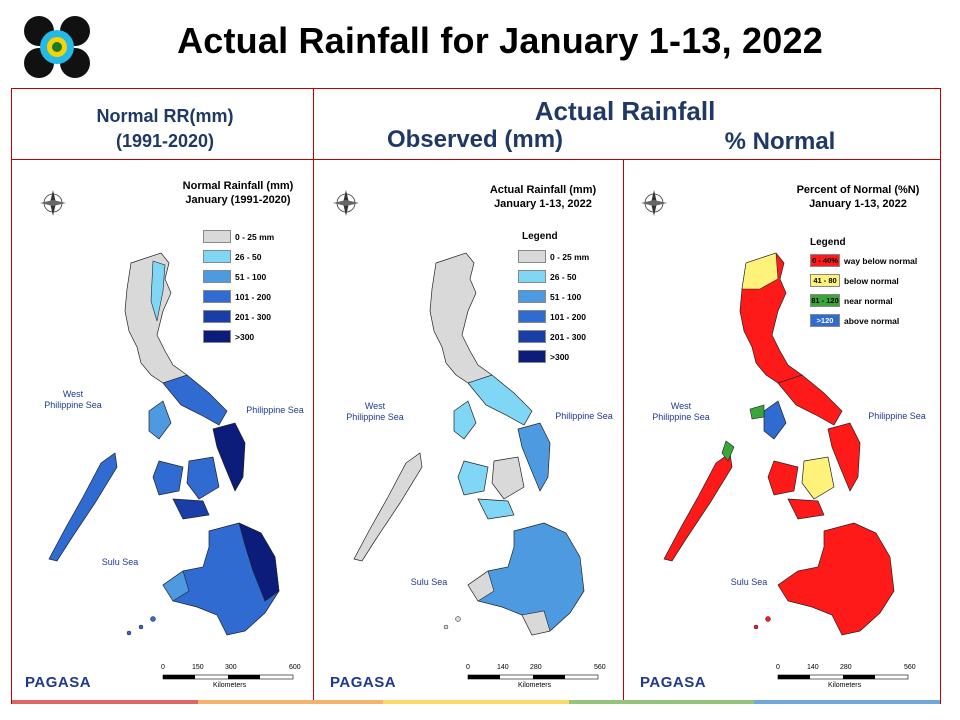  I want to click on observed-legend-title: Legend, so click(540, 236).